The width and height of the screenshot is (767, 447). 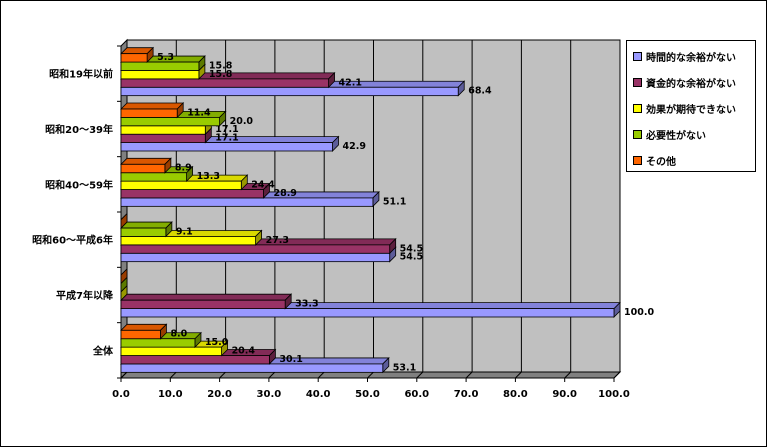 I want to click on data-label: 42.9, so click(x=353, y=146).